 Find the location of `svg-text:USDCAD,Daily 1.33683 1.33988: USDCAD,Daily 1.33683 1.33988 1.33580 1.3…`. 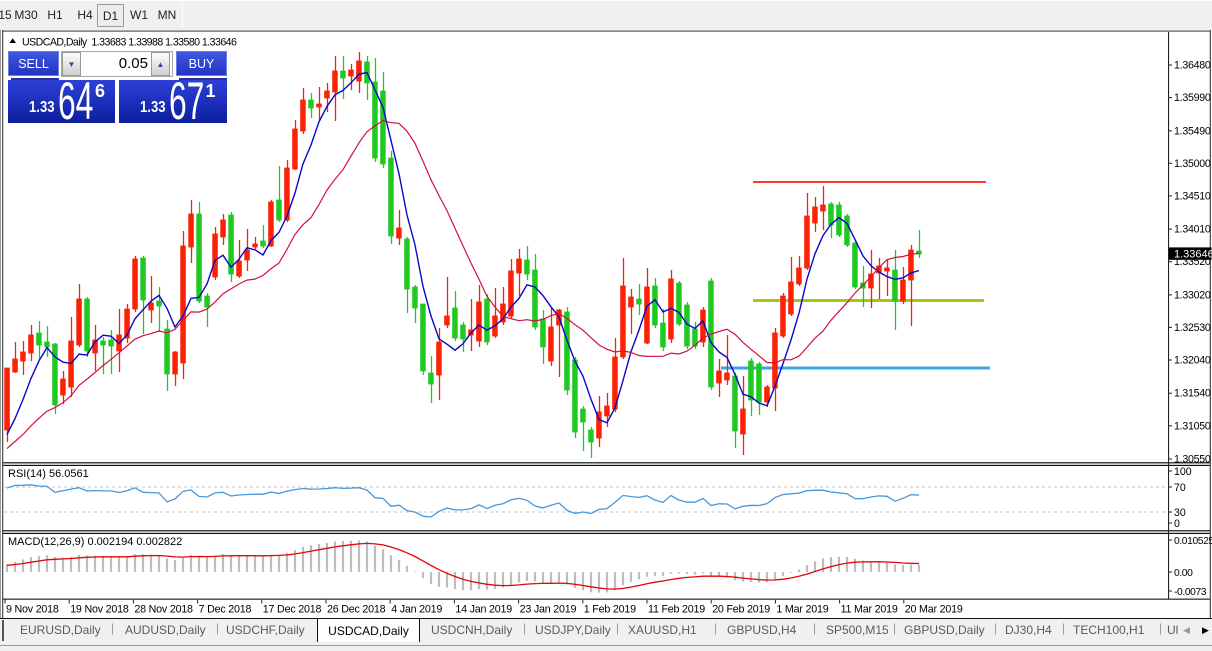

svg-text:USDCAD,Daily 1.33683 1.33988: USDCAD,Daily 1.33683 1.33988 1.33580 1.3… is located at coordinates (129, 43).